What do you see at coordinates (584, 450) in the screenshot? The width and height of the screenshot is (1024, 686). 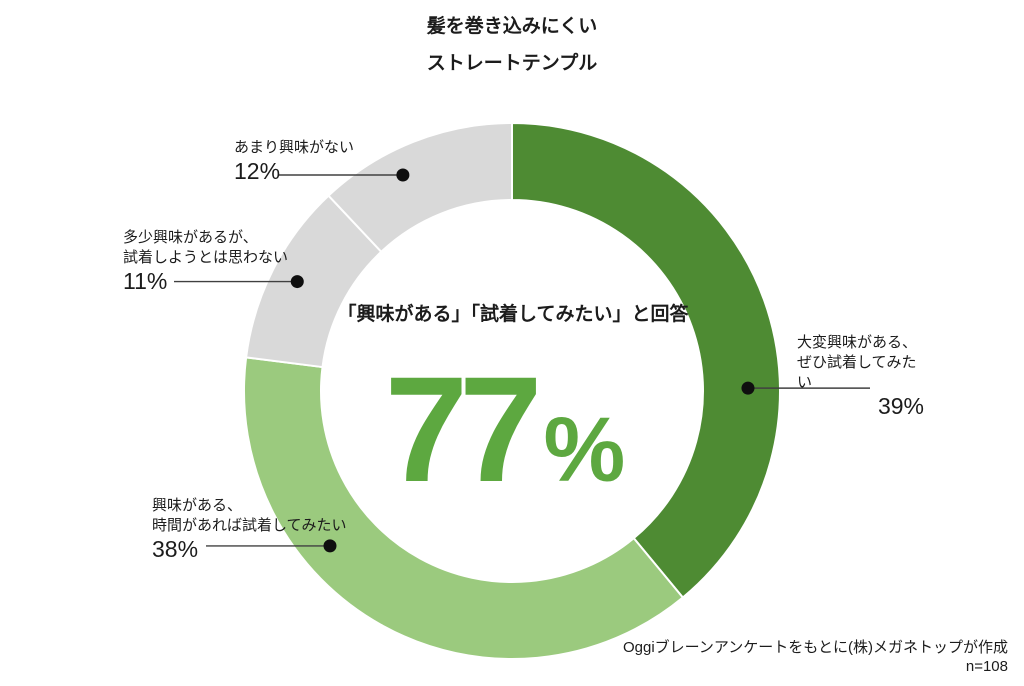 I see `center-percentage-sign: %` at bounding box center [584, 450].